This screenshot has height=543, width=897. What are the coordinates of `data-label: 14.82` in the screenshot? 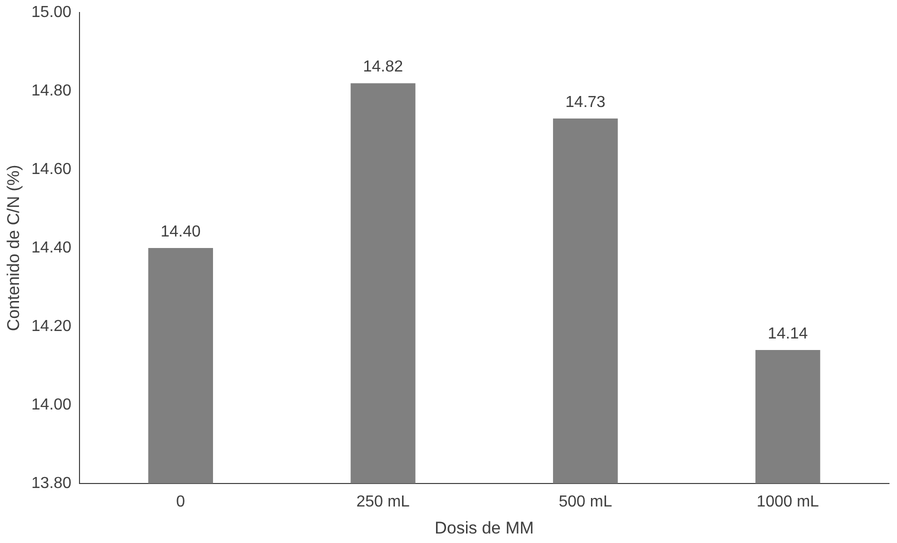 It's located at (383, 67).